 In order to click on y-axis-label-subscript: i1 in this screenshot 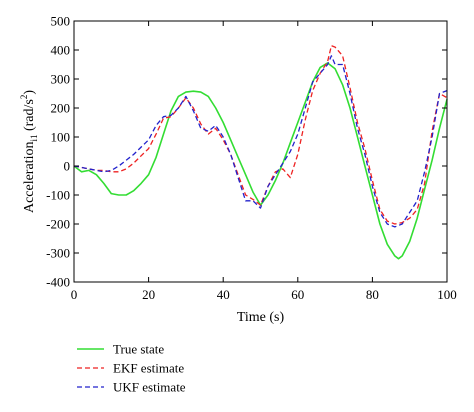, I will do `click(34, 138)`.